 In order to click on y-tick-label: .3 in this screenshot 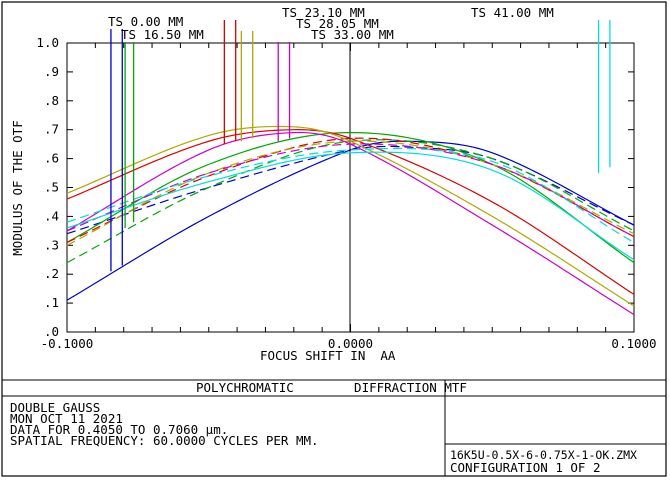, I will do `click(51, 244)`.